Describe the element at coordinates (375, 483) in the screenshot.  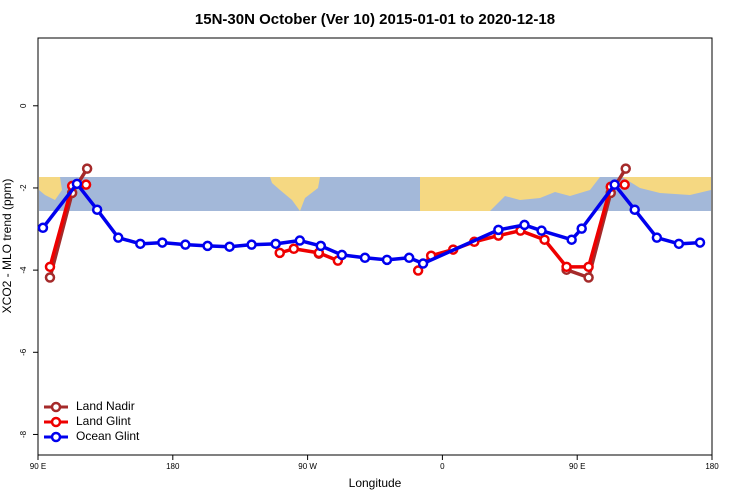
I see `x-axis-label: Longitude` at that location.